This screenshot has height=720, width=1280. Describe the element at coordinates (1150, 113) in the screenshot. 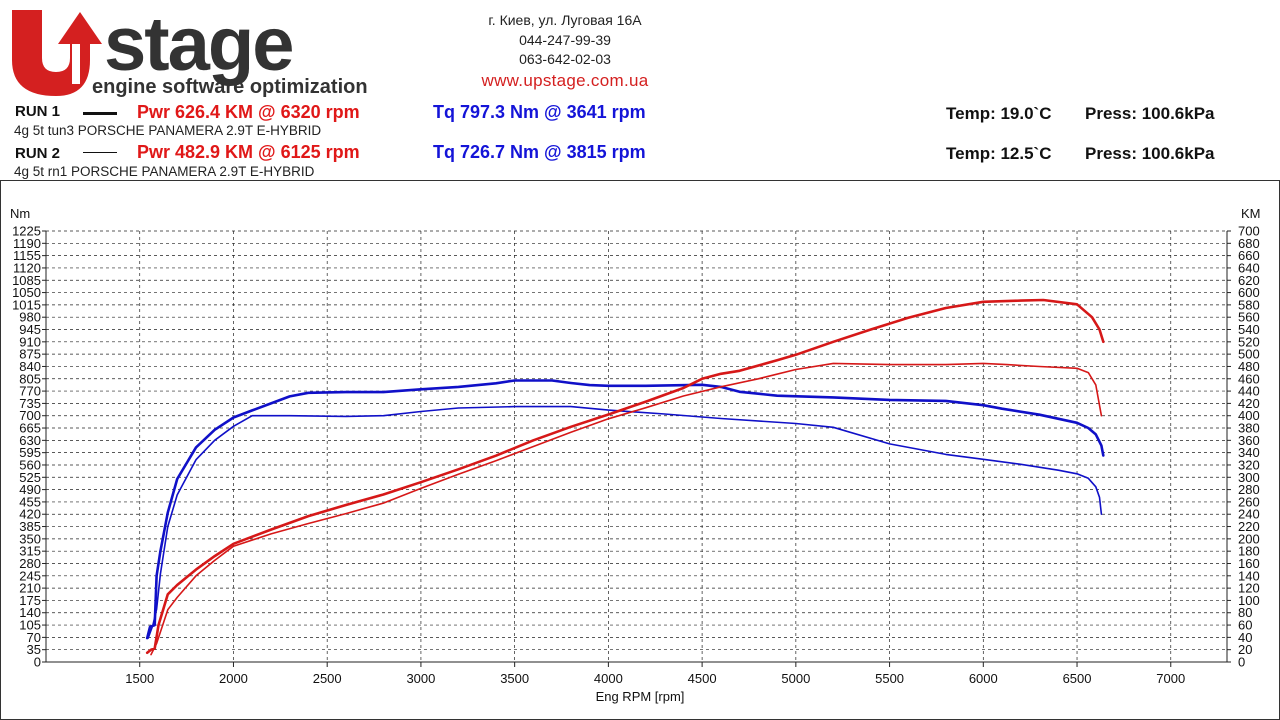

I see `run1-press: Press: 100.6kPa` at that location.